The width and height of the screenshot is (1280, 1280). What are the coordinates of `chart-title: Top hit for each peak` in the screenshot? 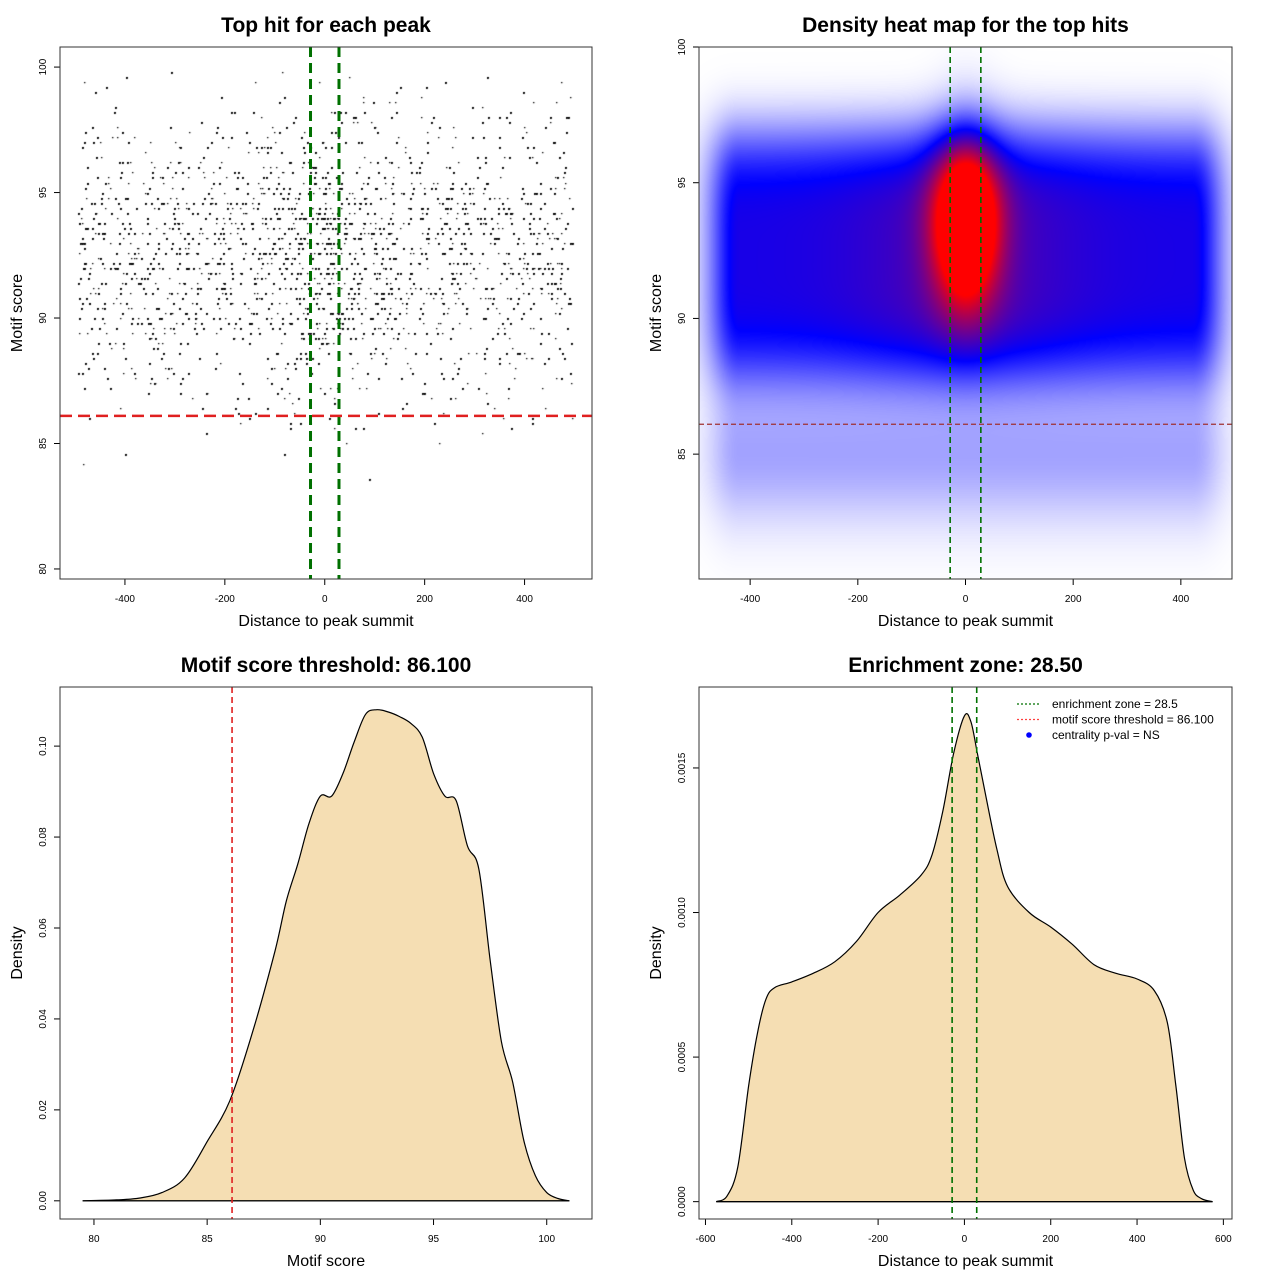 It's located at (326, 25).